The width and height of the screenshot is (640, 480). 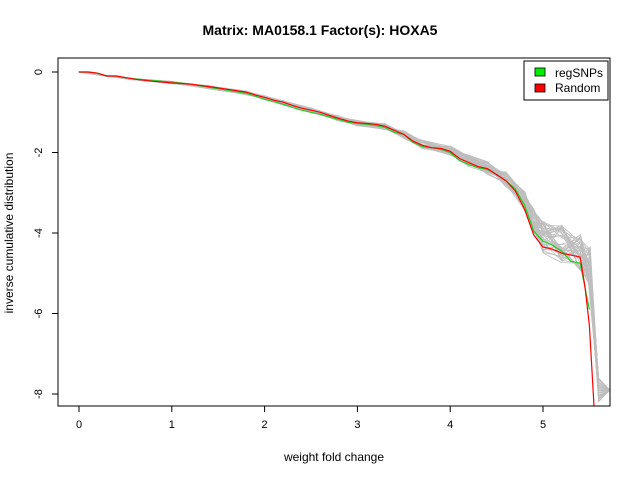 What do you see at coordinates (46, 234) in the screenshot?
I see `y-axis: 0 -2 -4 -6 -8` at bounding box center [46, 234].